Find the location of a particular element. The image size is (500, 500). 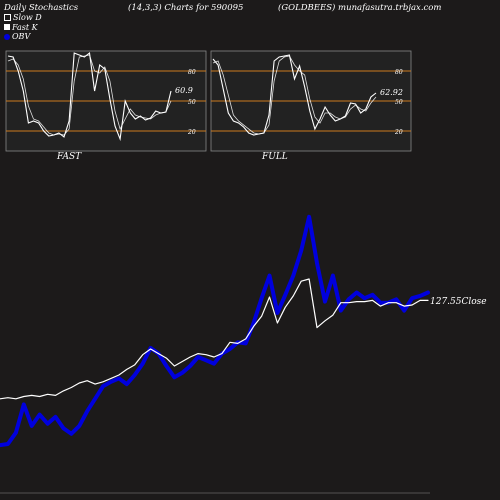

legend-label-slow: Slow D is located at coordinates (27, 17).